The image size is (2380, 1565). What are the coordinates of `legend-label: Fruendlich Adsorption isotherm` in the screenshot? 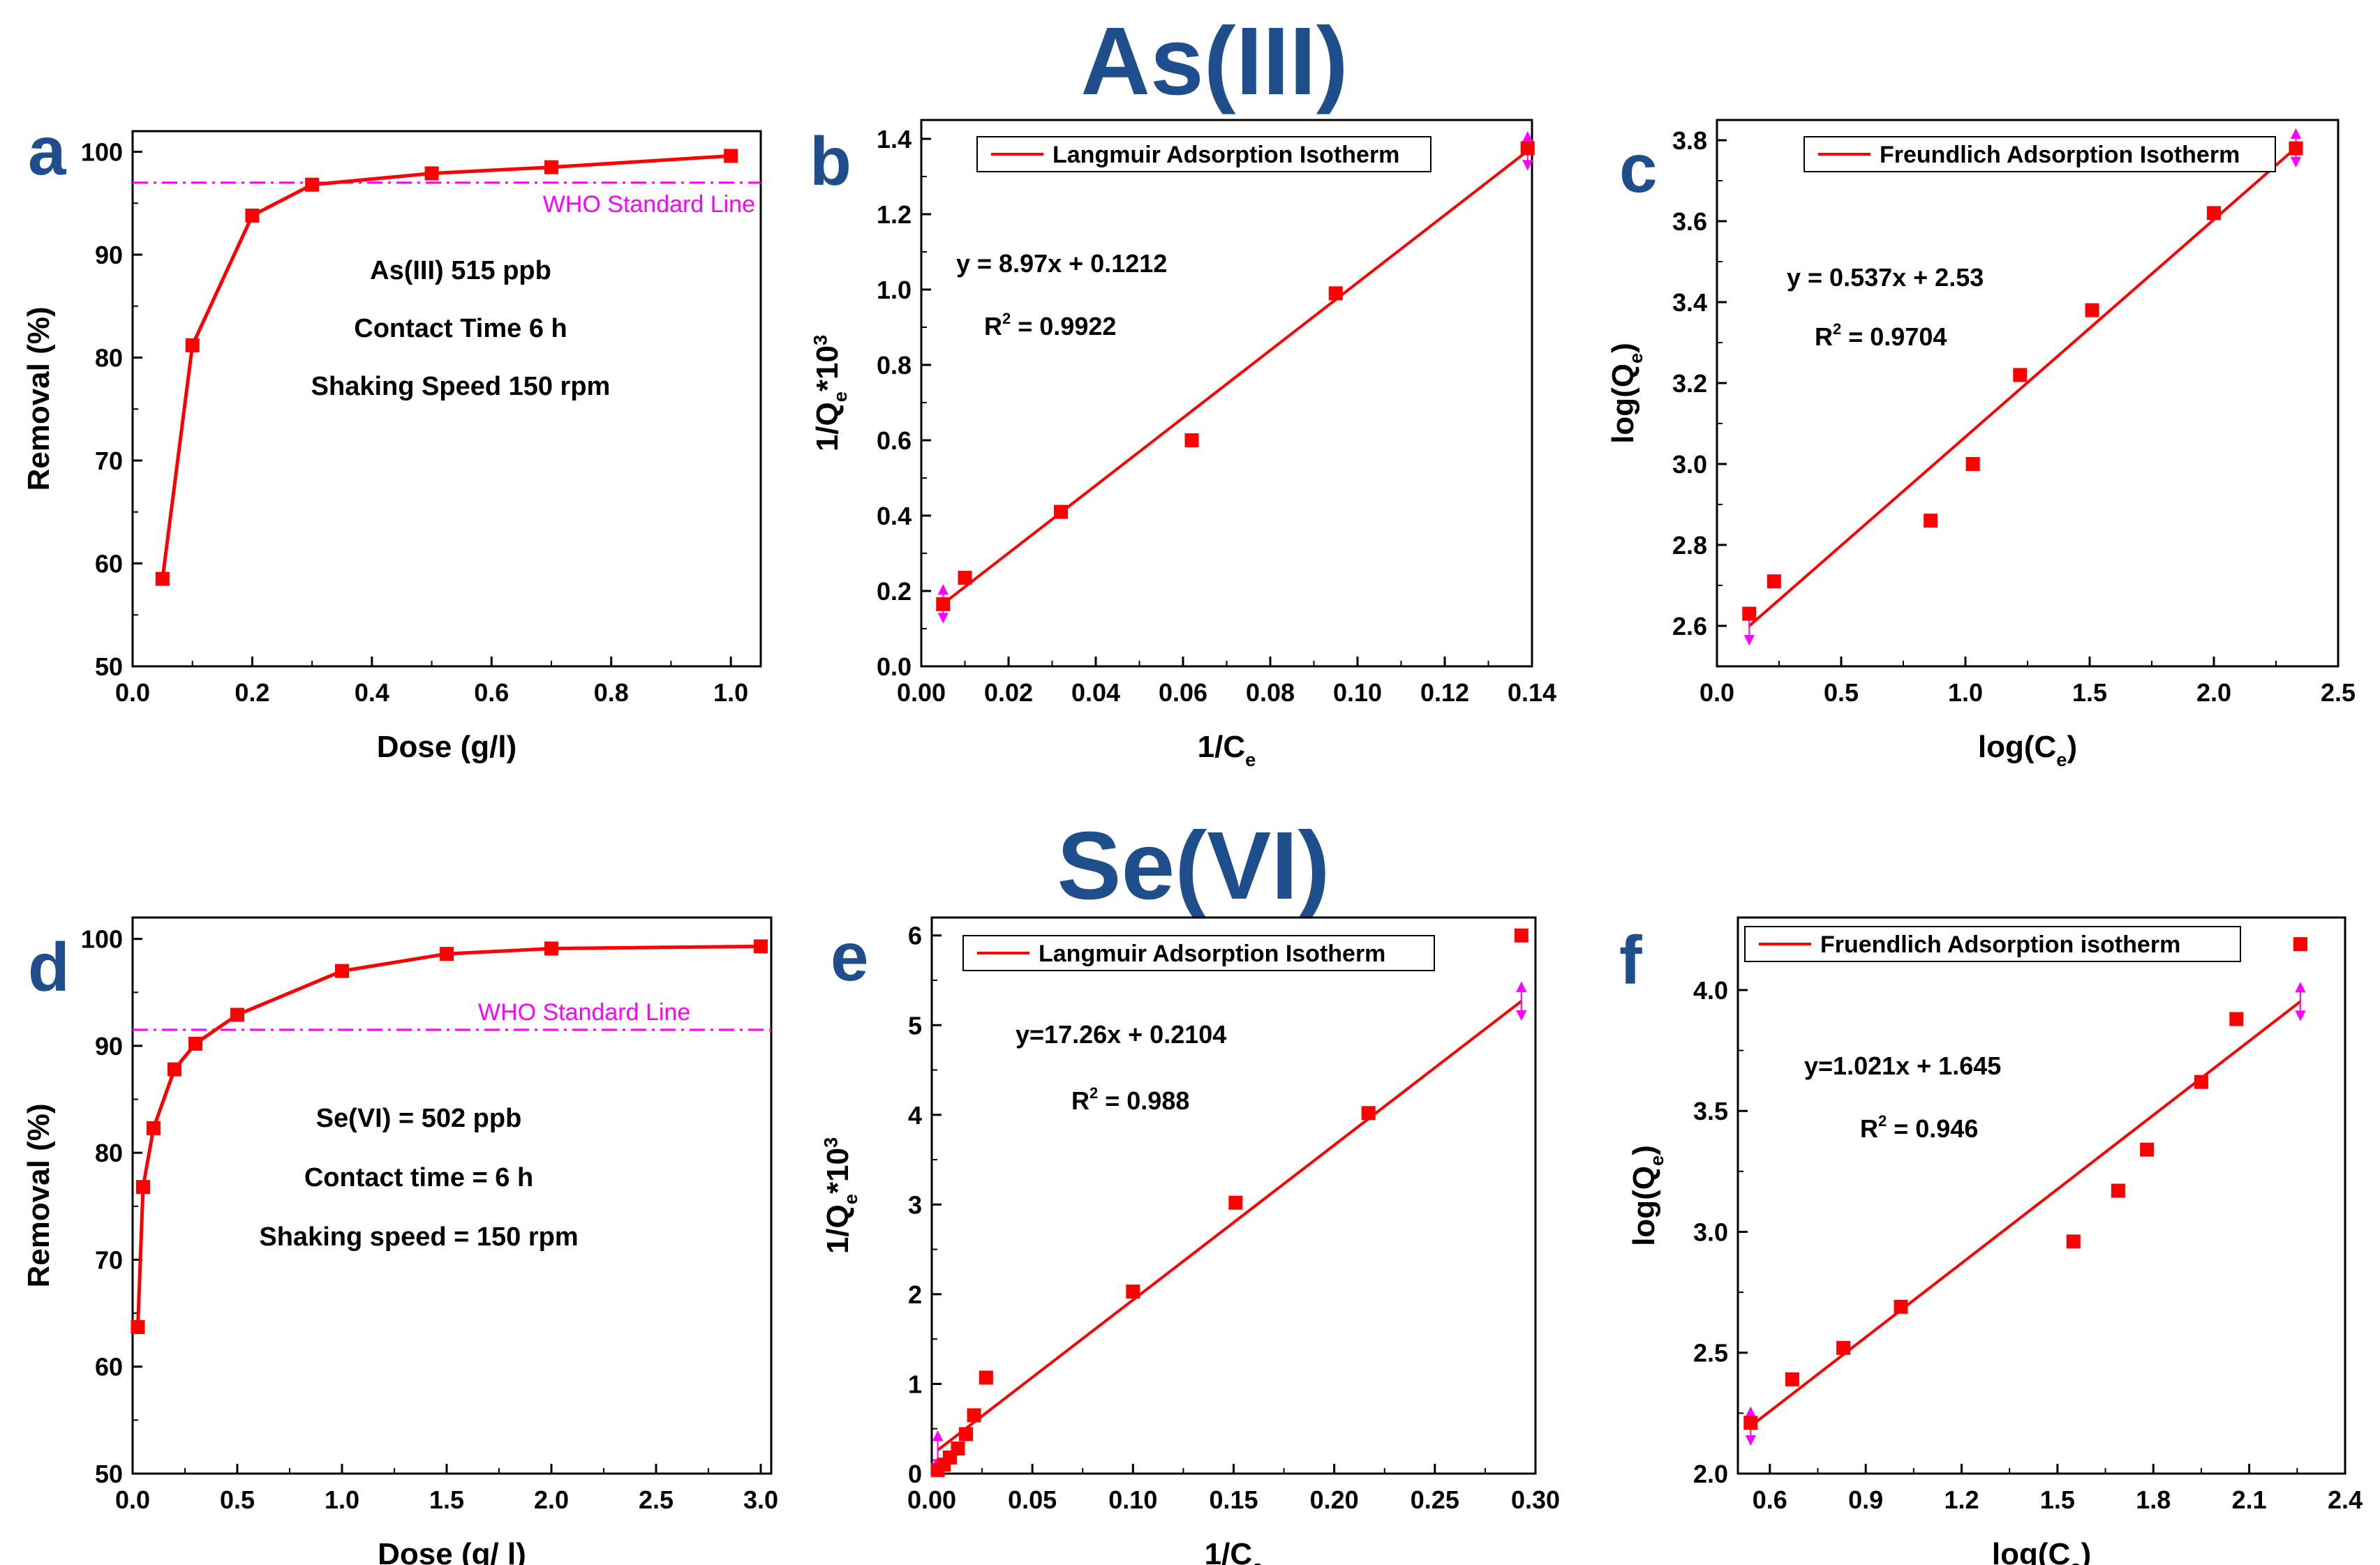 It's located at (2000, 944).